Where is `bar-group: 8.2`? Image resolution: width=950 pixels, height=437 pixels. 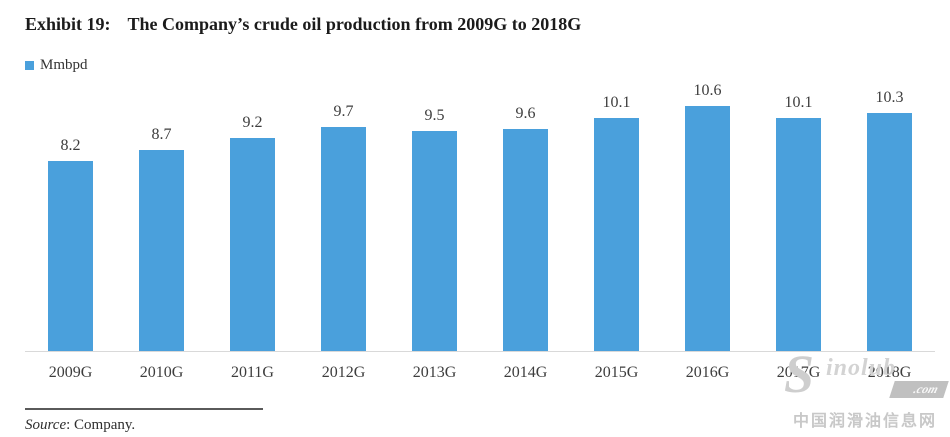 bar-group: 8.2 is located at coordinates (70, 244).